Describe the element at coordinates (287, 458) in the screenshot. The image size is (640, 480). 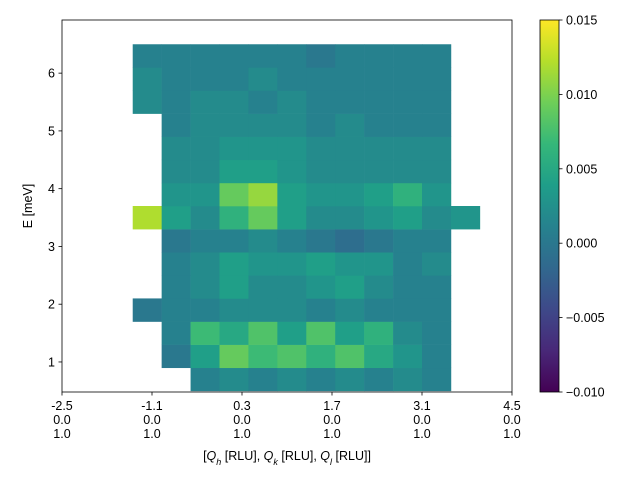
I see `x-axis-label: [Qh [RLU], Qk [RLU], Ql [RLU]]` at that location.